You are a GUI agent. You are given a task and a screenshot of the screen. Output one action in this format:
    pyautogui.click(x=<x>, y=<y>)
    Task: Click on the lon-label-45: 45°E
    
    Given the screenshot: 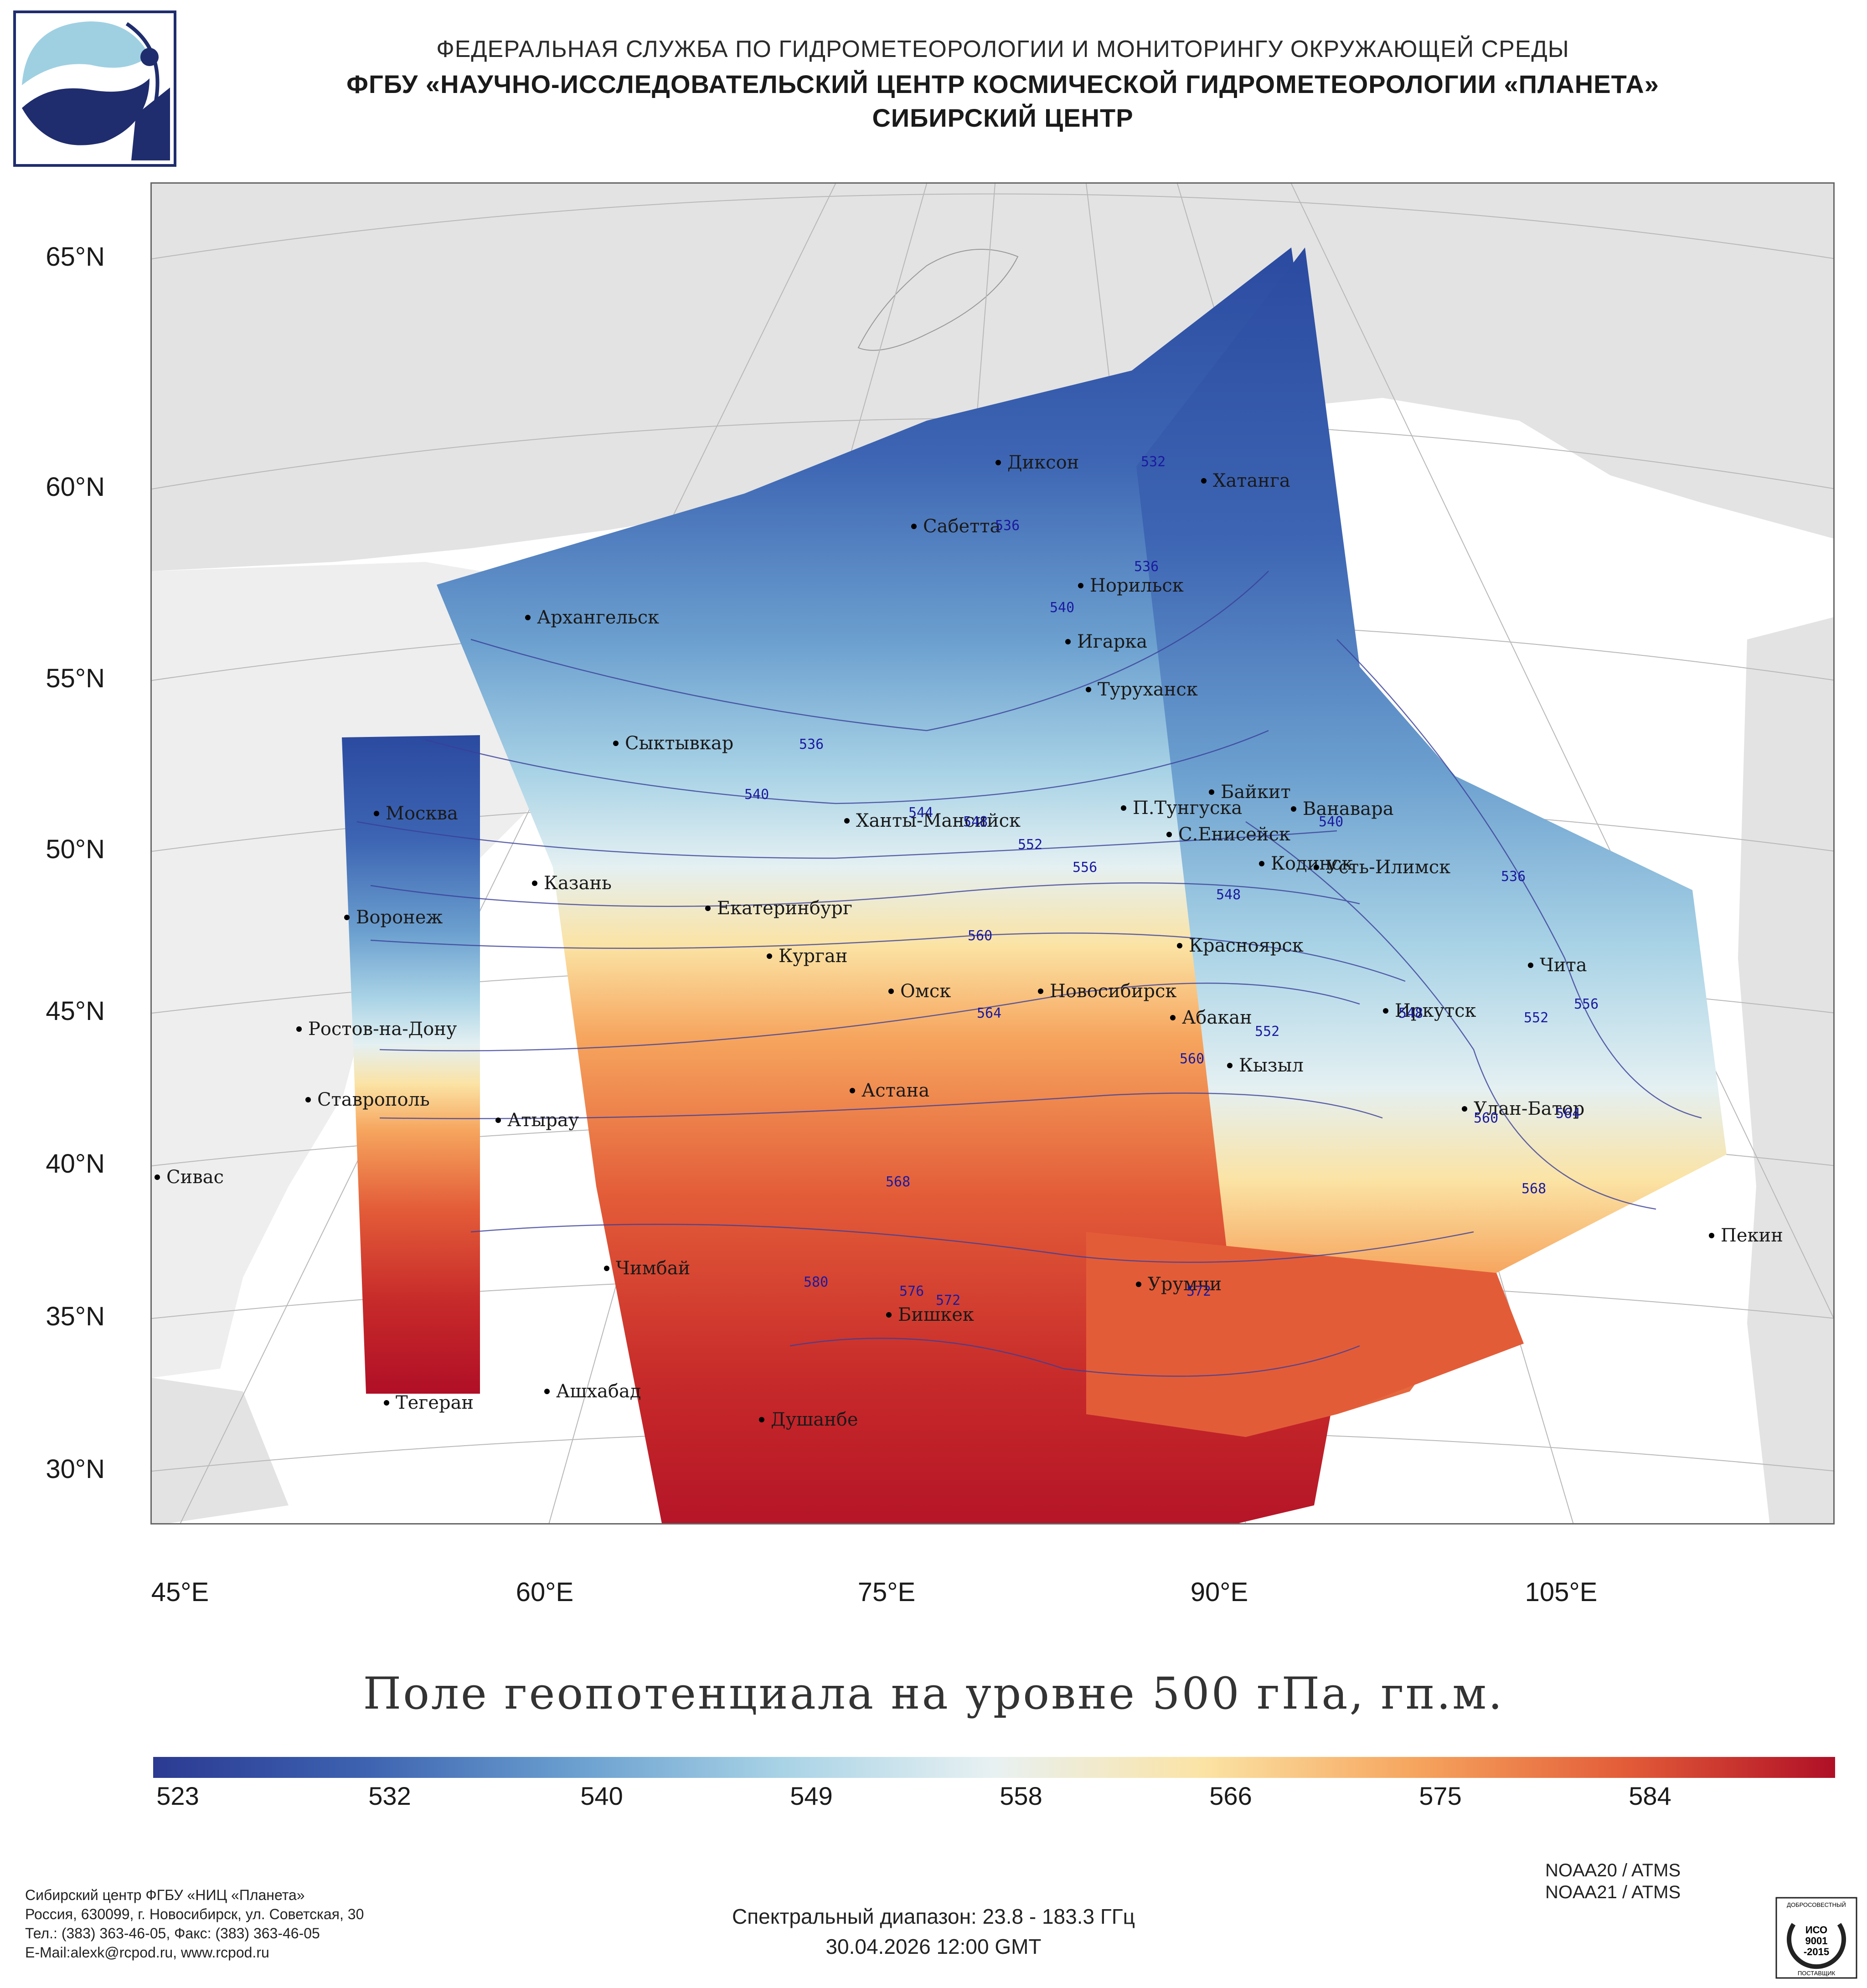 What is the action you would take?
    pyautogui.click(x=180, y=1592)
    